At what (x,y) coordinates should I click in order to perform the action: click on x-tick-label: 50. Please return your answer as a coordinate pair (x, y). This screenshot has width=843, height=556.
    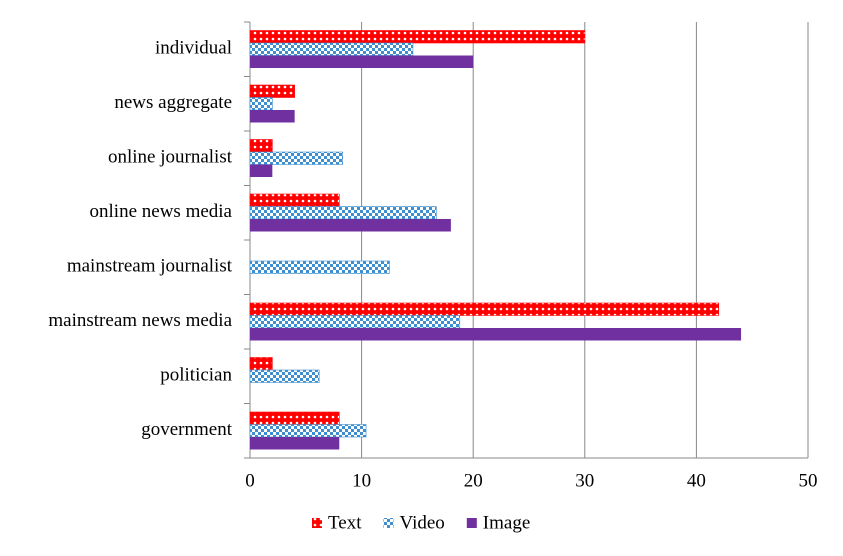
    Looking at the image, I should click on (808, 480).